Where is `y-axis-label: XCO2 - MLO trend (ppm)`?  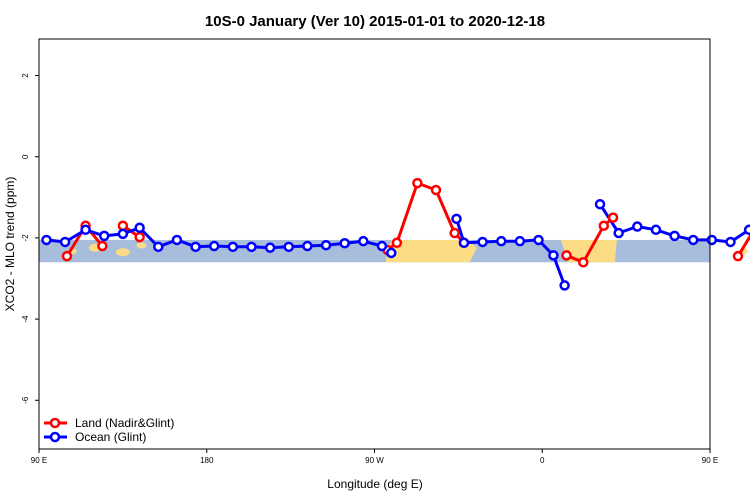
y-axis-label: XCO2 - MLO trend (ppm) is located at coordinates (10, 244).